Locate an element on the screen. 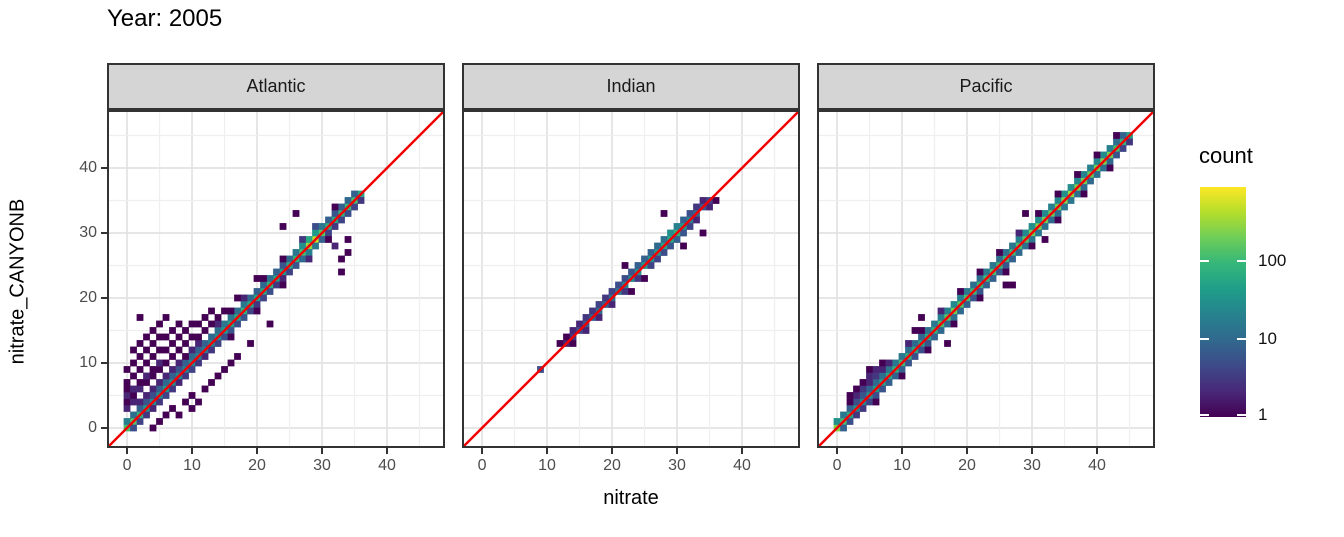 This screenshot has height=537, width=1344. facet-strip-indian: Indian is located at coordinates (631, 86).